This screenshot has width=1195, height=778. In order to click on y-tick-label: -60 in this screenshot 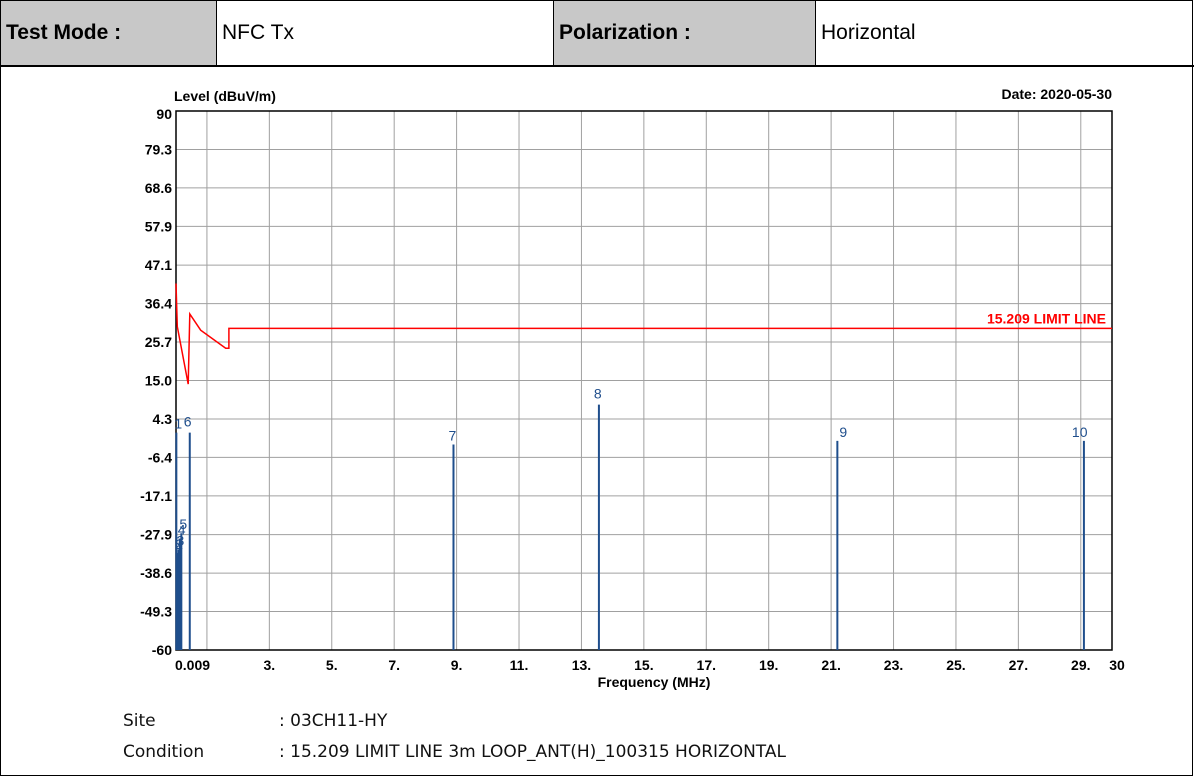, I will do `click(162, 650)`.